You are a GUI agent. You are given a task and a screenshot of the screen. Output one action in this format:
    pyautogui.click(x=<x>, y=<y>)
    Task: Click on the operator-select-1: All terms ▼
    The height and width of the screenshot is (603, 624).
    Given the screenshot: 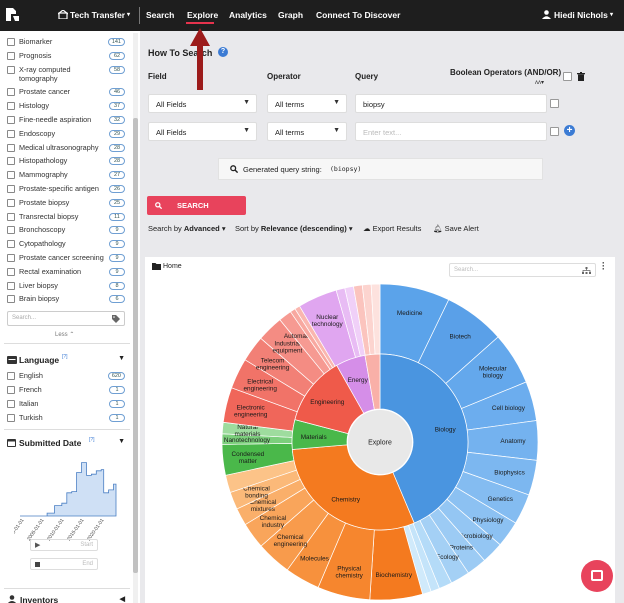 What is the action you would take?
    pyautogui.click(x=307, y=103)
    